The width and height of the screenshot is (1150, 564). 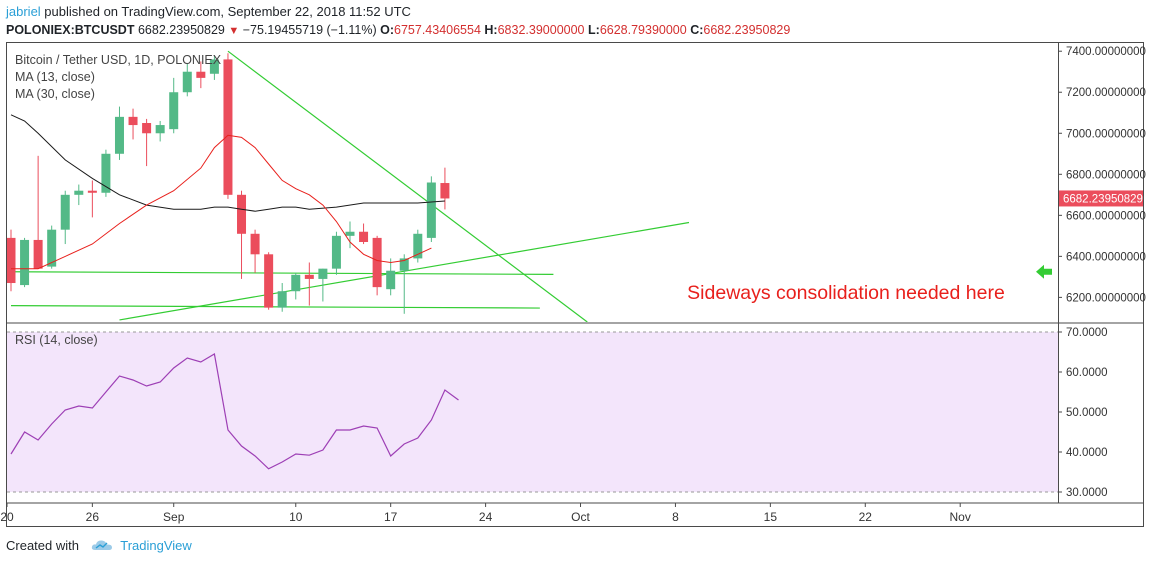 What do you see at coordinates (491, 30) in the screenshot?
I see `high-label: H:` at bounding box center [491, 30].